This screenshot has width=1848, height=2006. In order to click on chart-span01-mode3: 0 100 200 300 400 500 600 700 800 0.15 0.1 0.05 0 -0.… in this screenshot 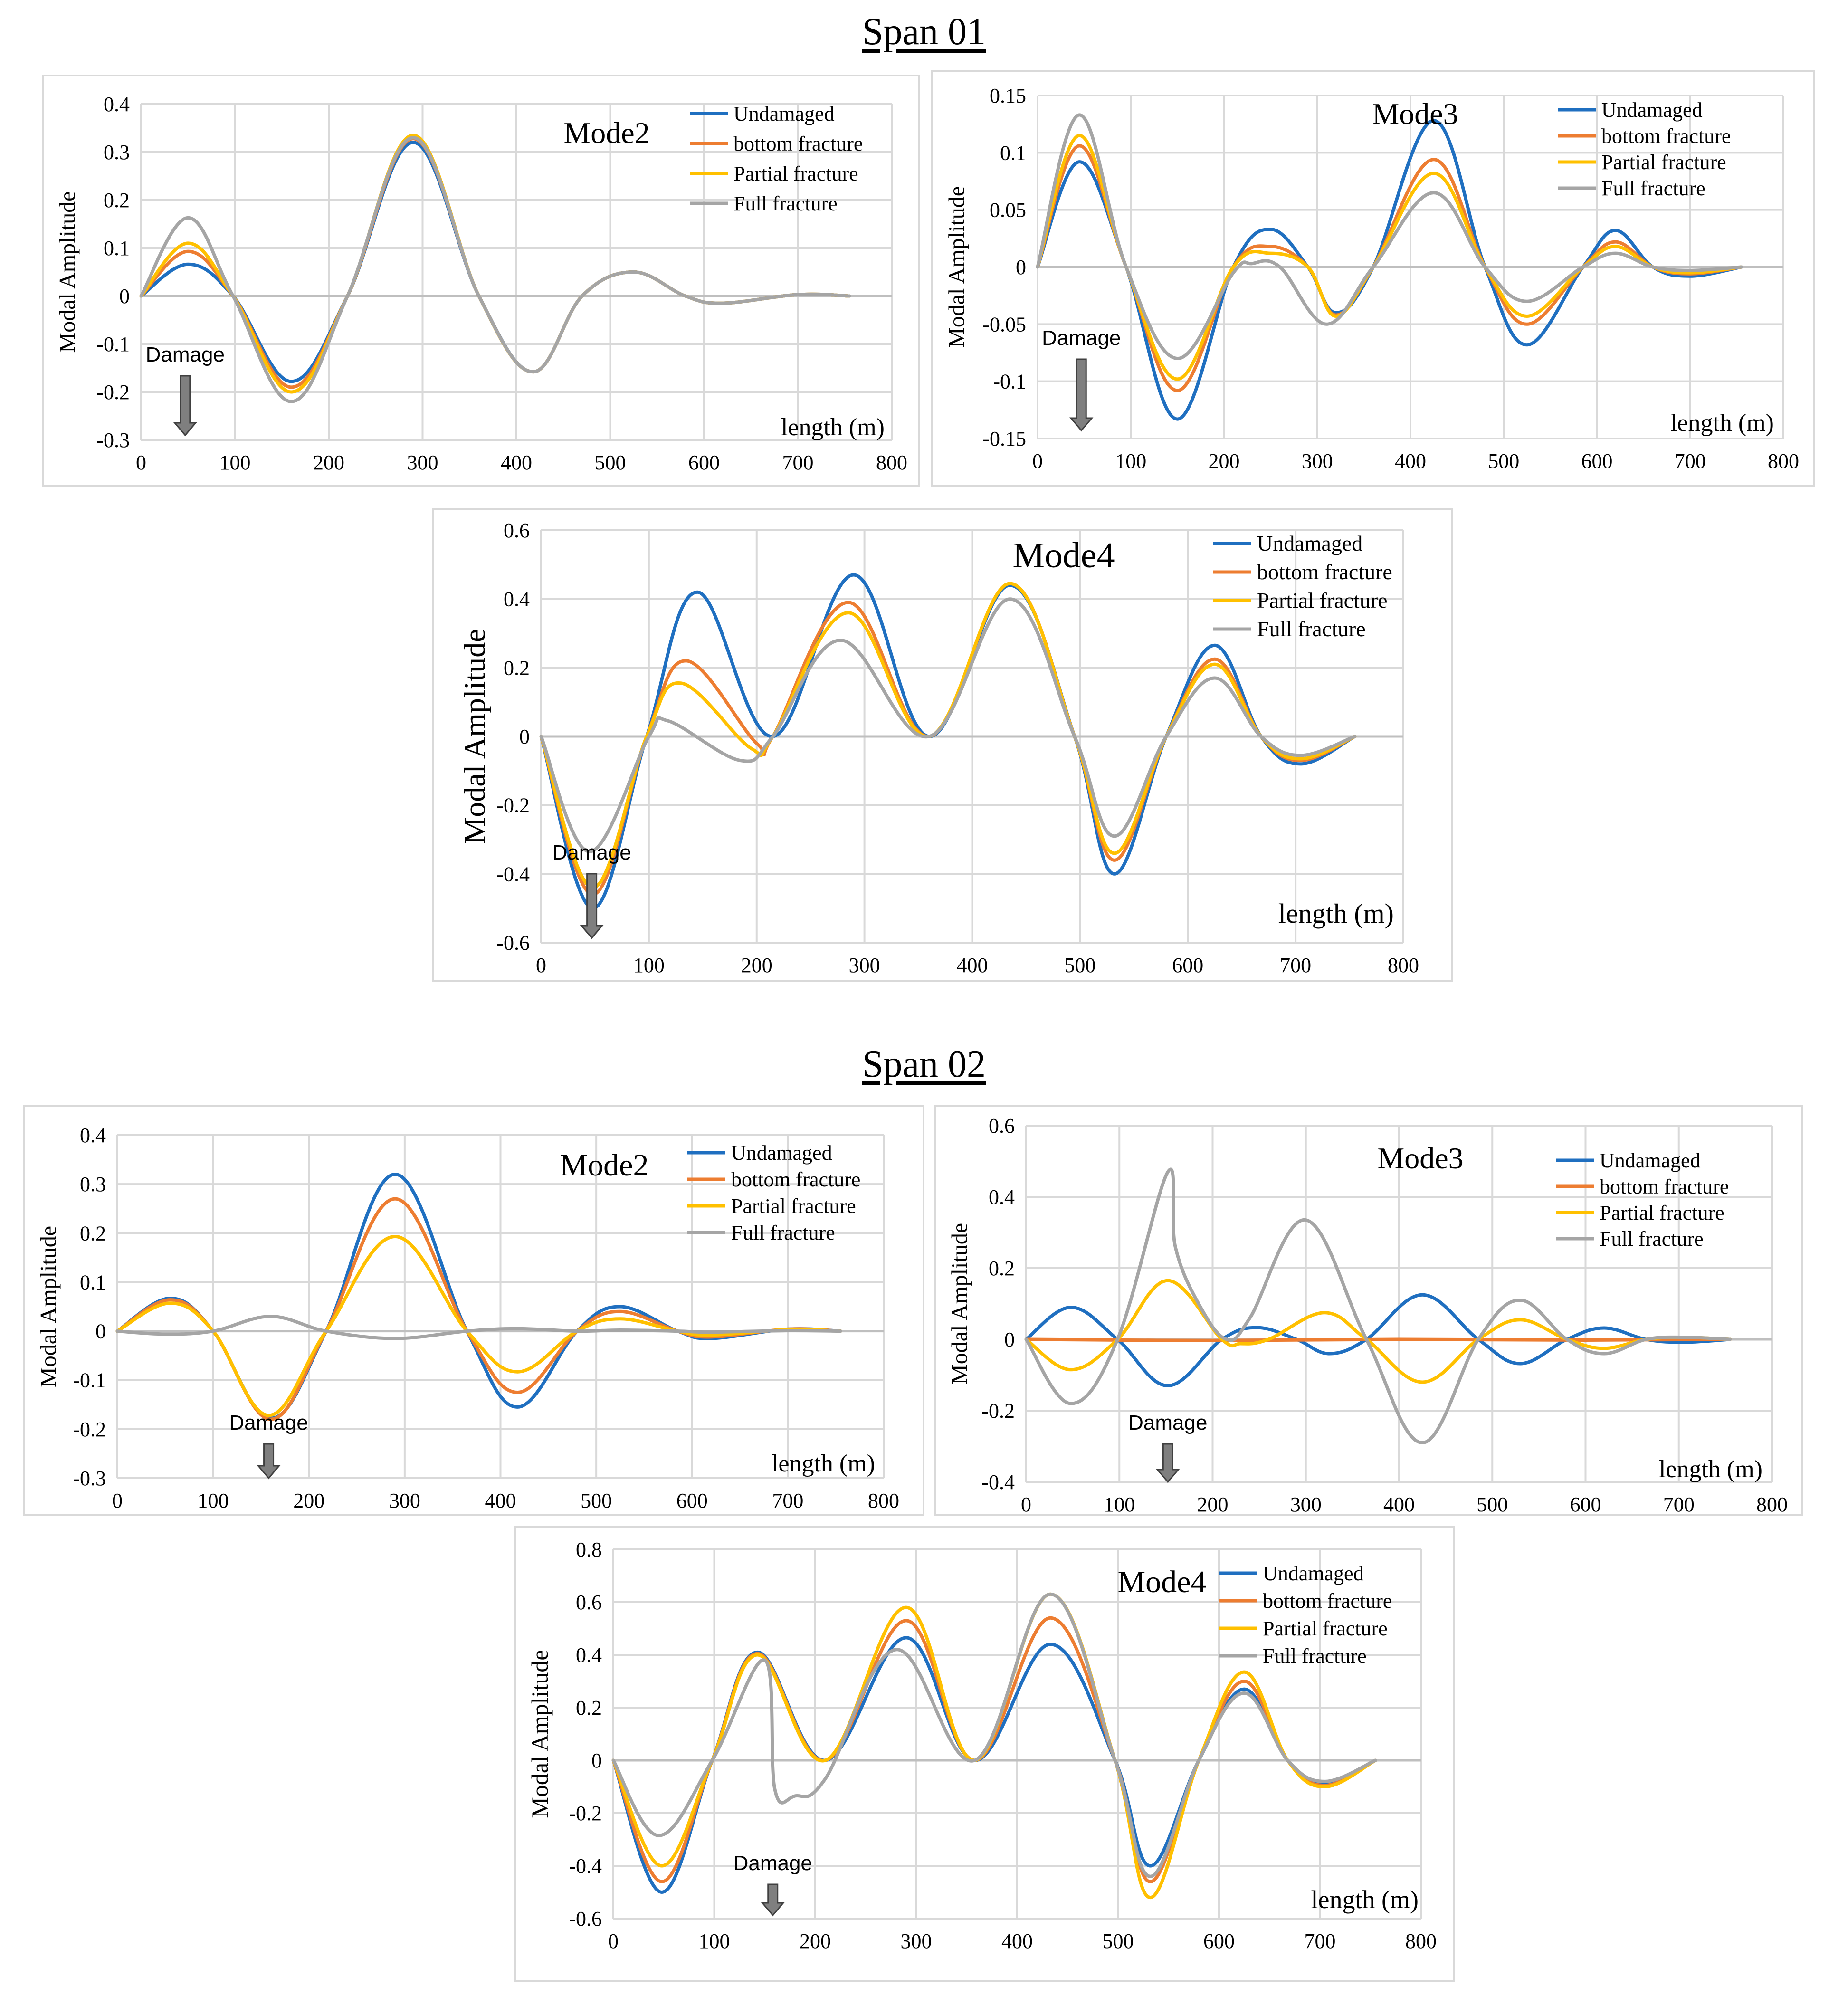, I will do `click(1373, 278)`.